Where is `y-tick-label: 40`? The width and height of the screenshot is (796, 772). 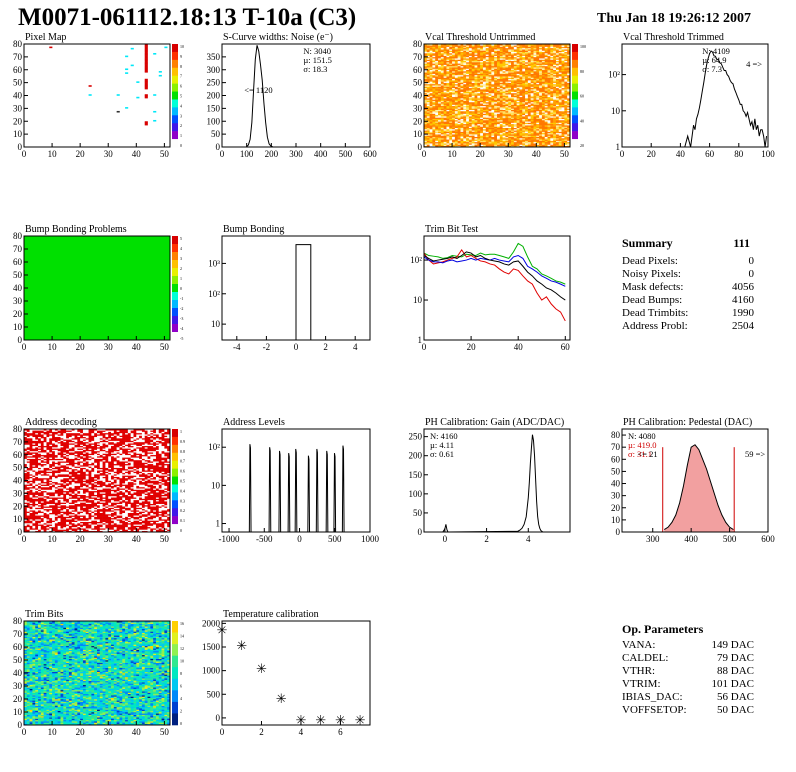 y-tick-label: 40 is located at coordinates (18, 288).